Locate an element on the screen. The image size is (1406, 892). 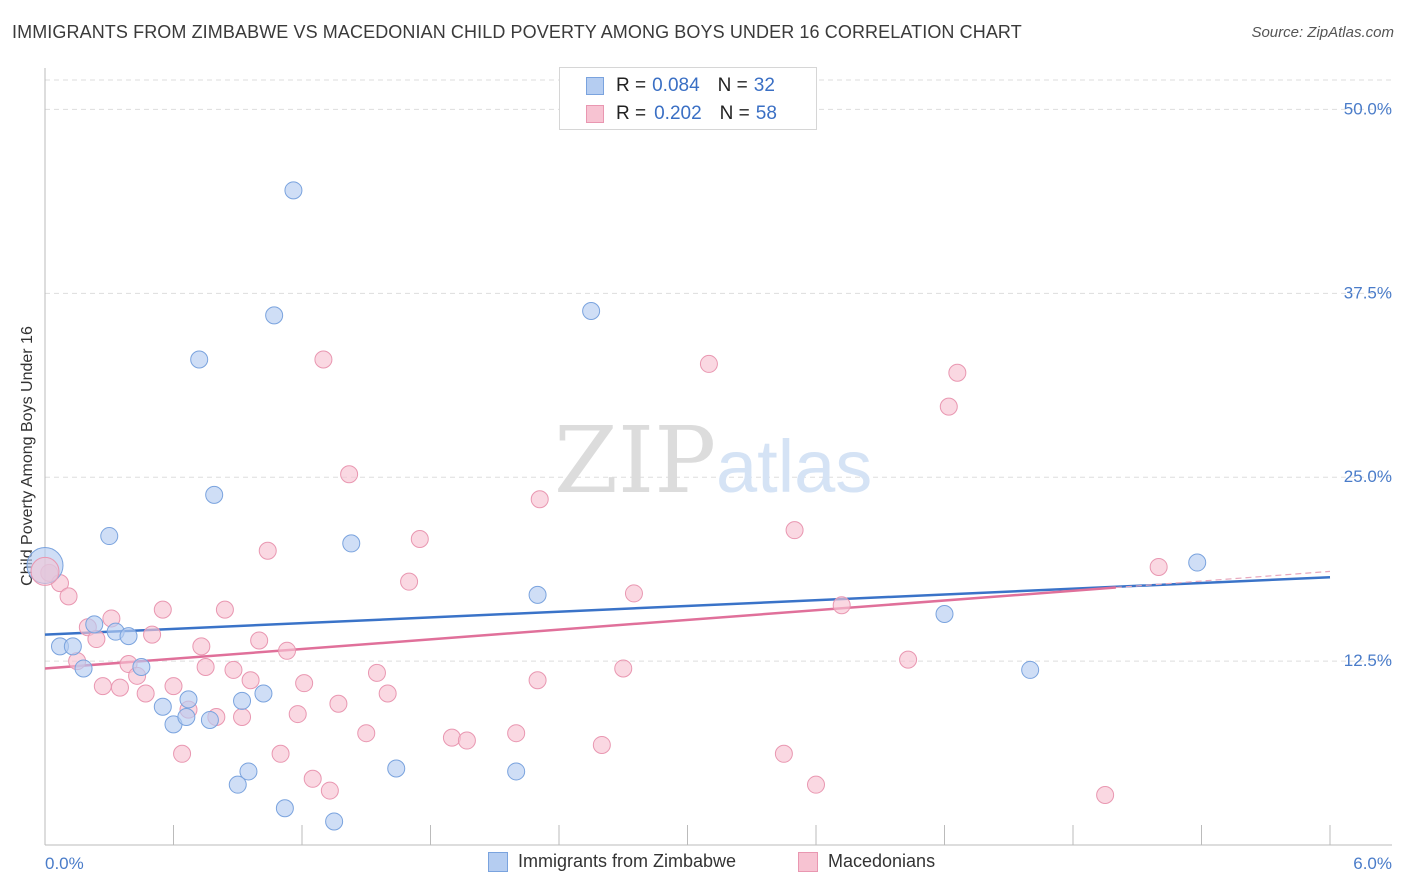
x-tick-label: 0.0% is located at coordinates (64, 863).